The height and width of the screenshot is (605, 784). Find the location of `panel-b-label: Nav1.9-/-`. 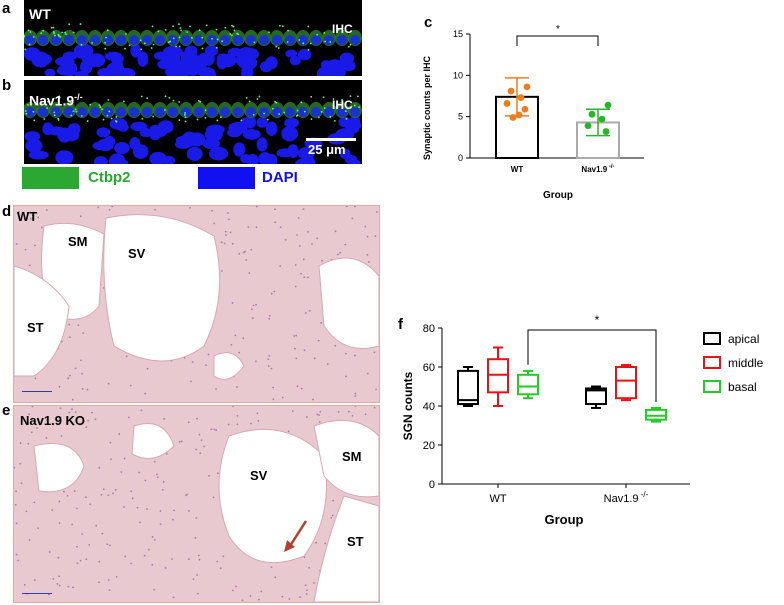

panel-b-label: Nav1.9-/- is located at coordinates (56, 100).